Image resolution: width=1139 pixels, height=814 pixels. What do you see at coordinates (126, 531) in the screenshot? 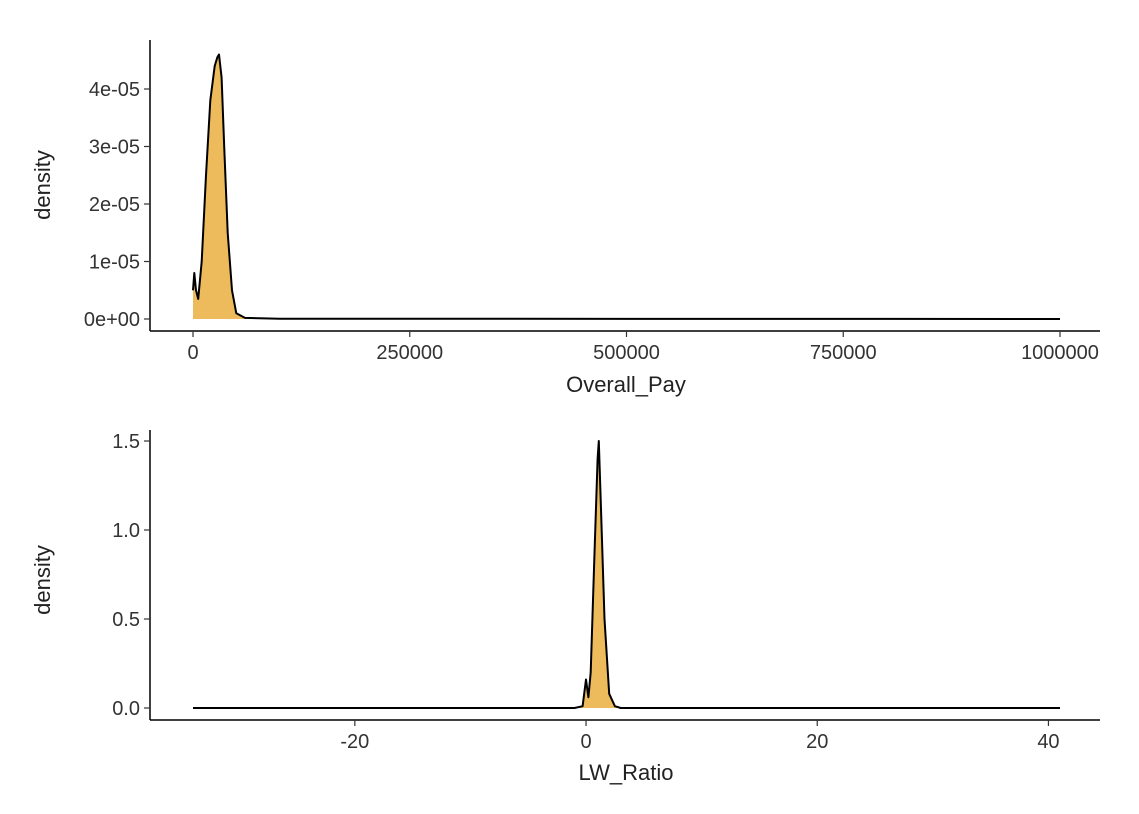
I see `y-tick-label: 1.0` at bounding box center [126, 531].